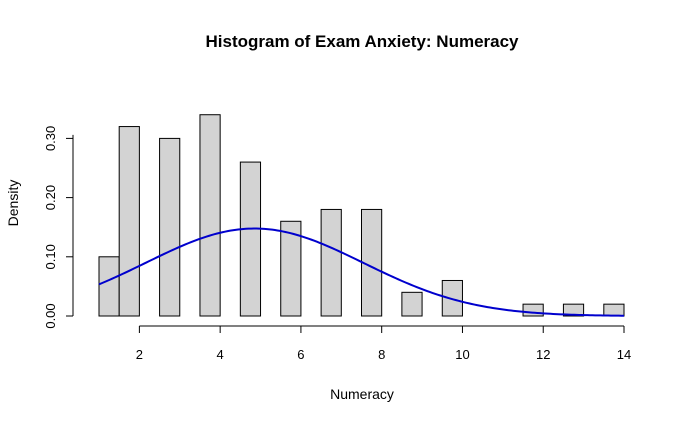  I want to click on x-tick-label: 2, so click(139, 354).